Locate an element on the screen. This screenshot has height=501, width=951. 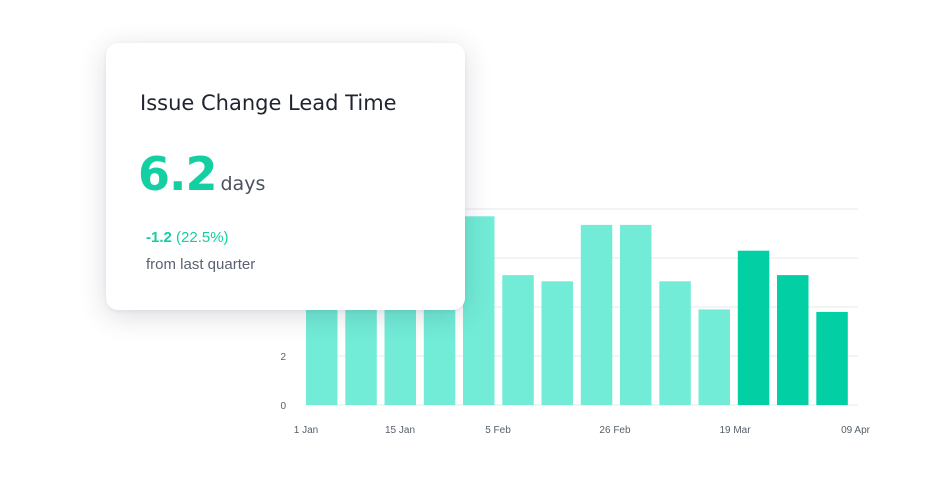
x-axis-ticks: 1 Jan 15 Jan 5 Feb 26 Feb 19 Mar 09 Apr is located at coordinates (582, 430).